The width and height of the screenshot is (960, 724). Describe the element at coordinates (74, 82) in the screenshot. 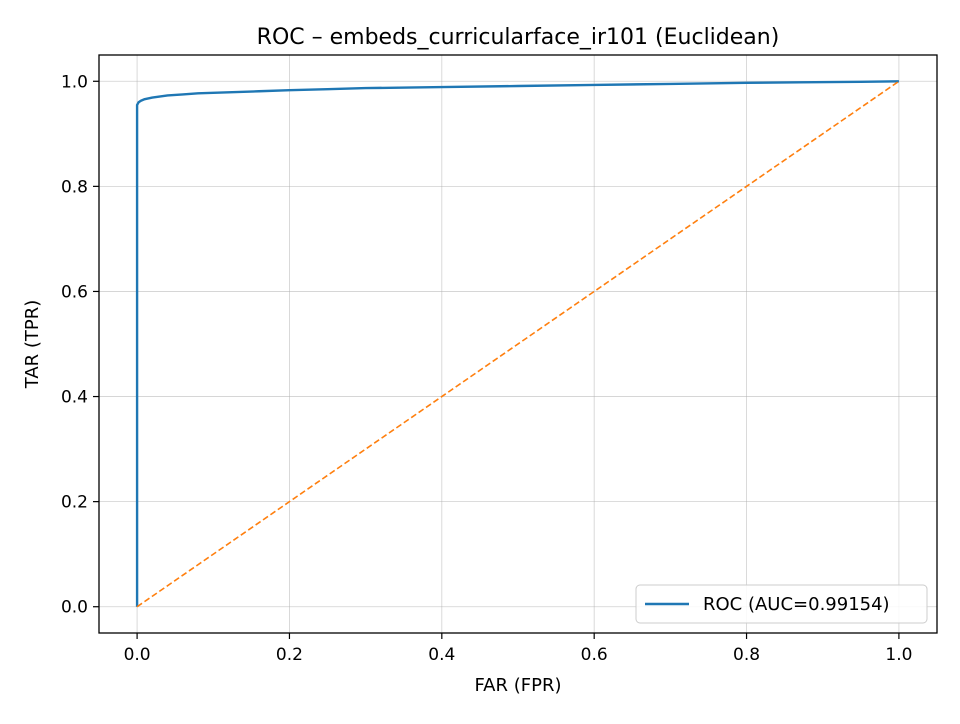

I see `y-tick-label: 1.0` at that location.